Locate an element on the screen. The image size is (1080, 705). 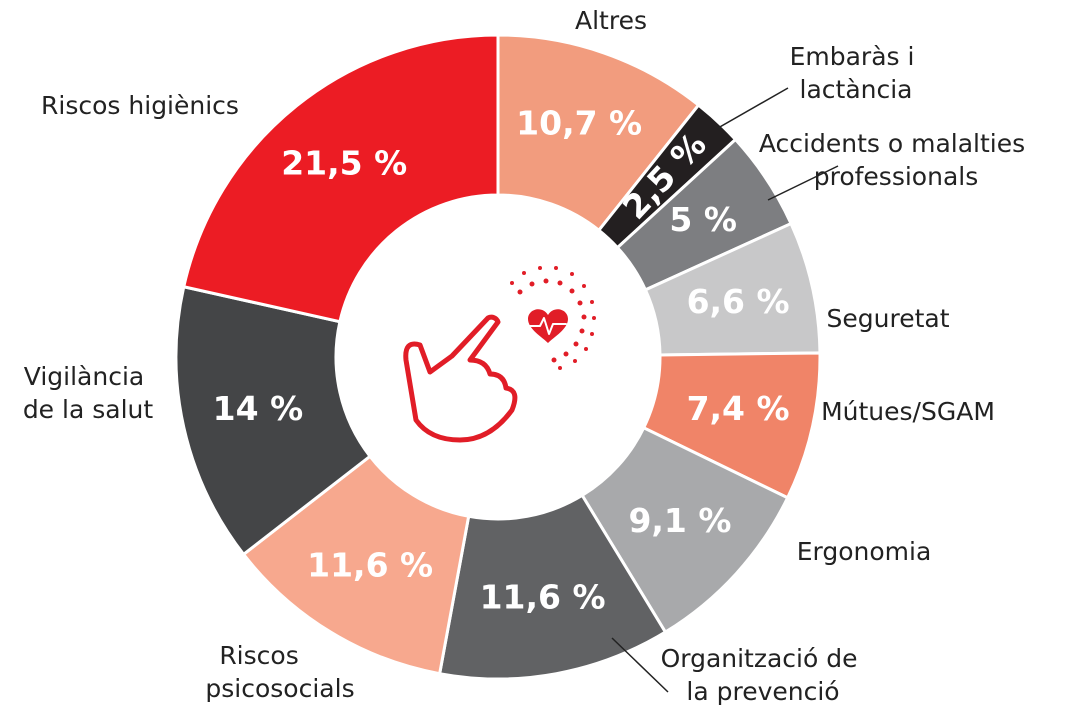
category-label: Riscos higiènics is located at coordinates (140, 105).